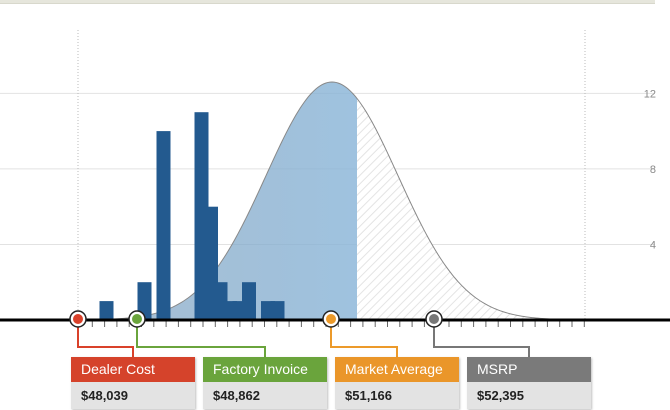 This screenshot has width=670, height=410. I want to click on top-border, so click(327, 2).